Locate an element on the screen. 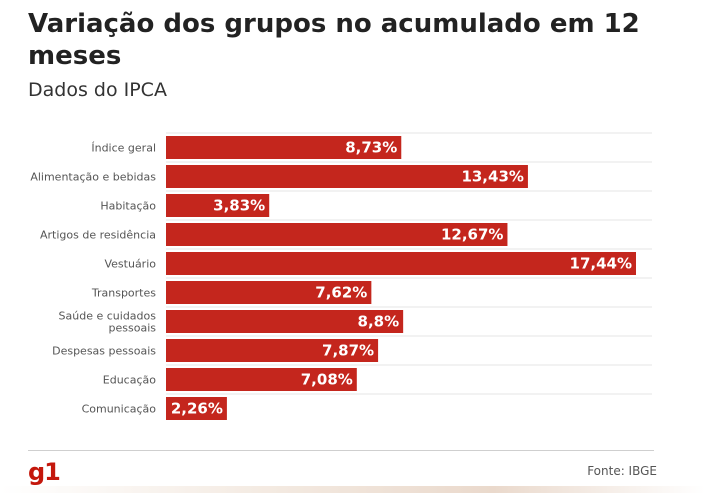  data-label: 7,08% is located at coordinates (327, 380).